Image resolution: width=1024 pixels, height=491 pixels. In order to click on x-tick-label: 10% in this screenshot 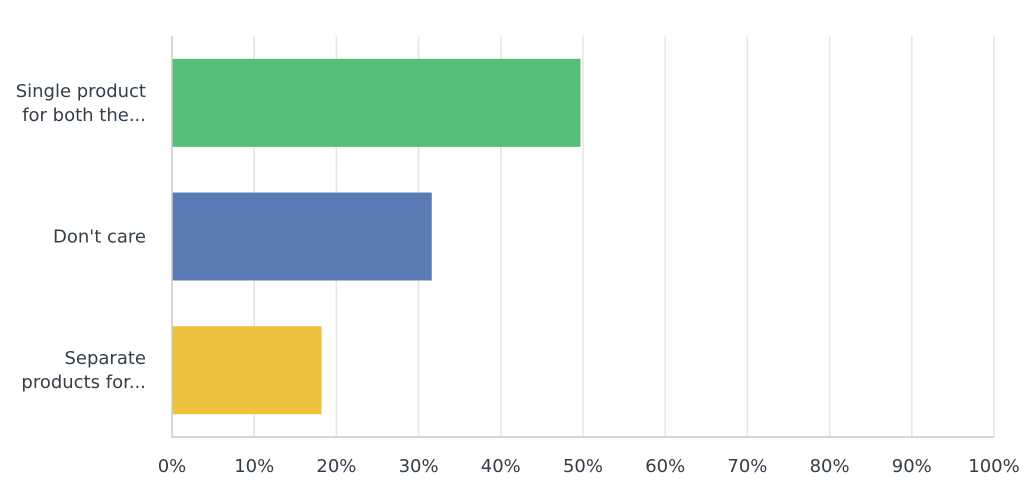, I will do `click(254, 466)`.